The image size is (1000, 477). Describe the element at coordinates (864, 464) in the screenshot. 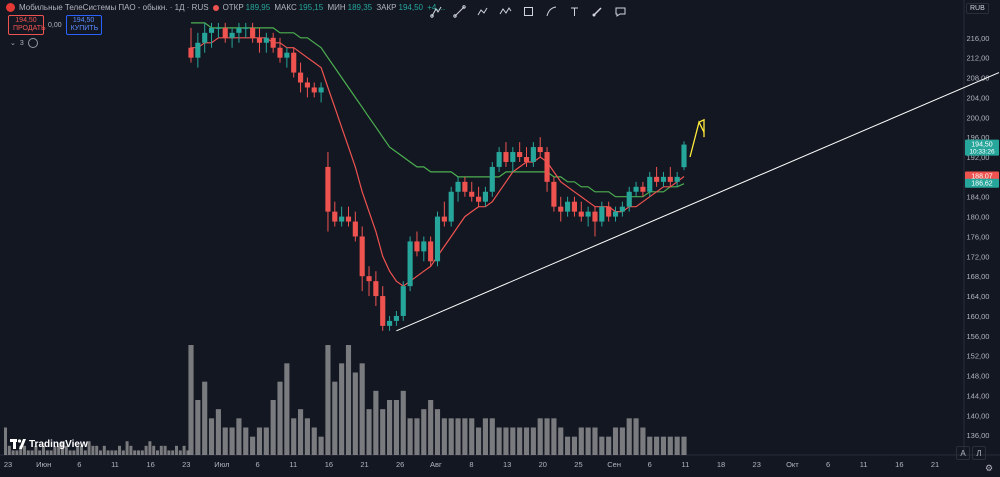

I see `x-tick-label: 11` at that location.